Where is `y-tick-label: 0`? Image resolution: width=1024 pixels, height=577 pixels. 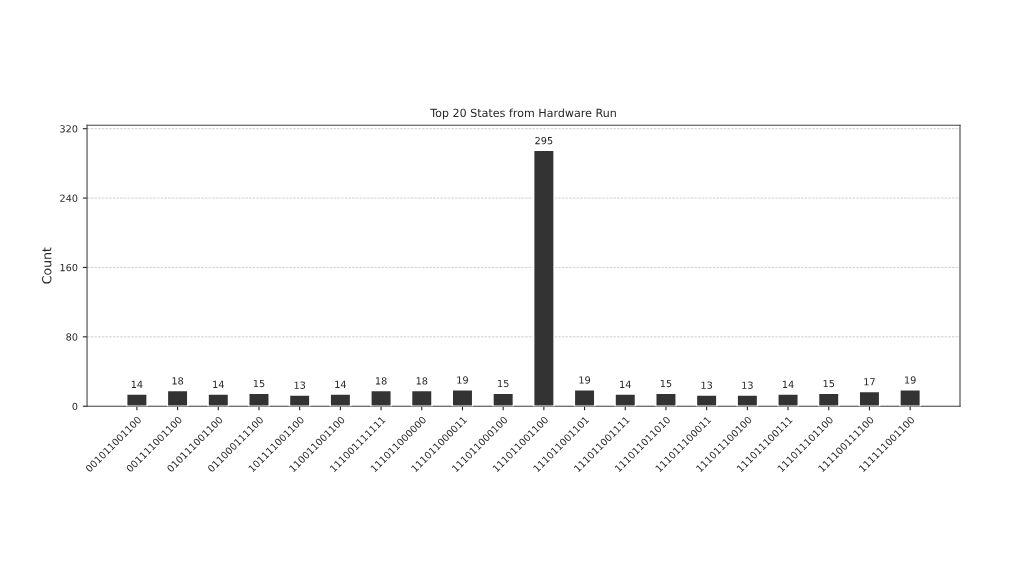 y-tick-label: 0 is located at coordinates (75, 406).